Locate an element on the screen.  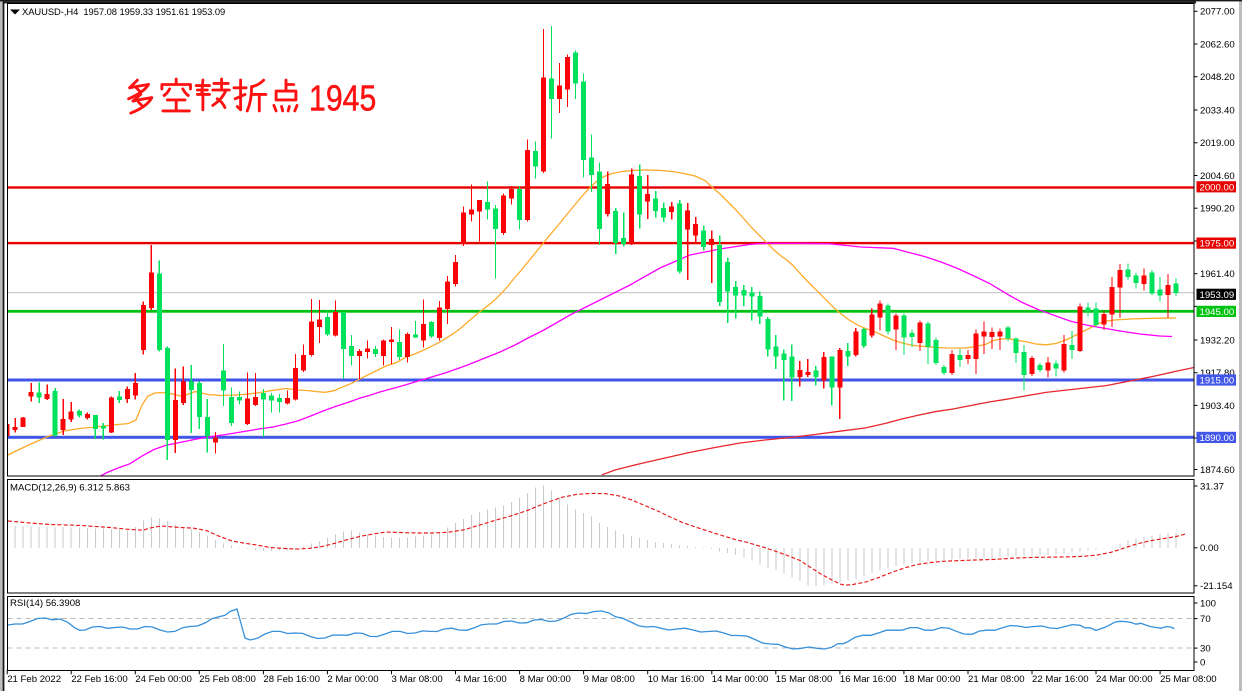
svg-text: MACD(12,26,9) 6.312 5.863 is located at coordinates (70, 488).